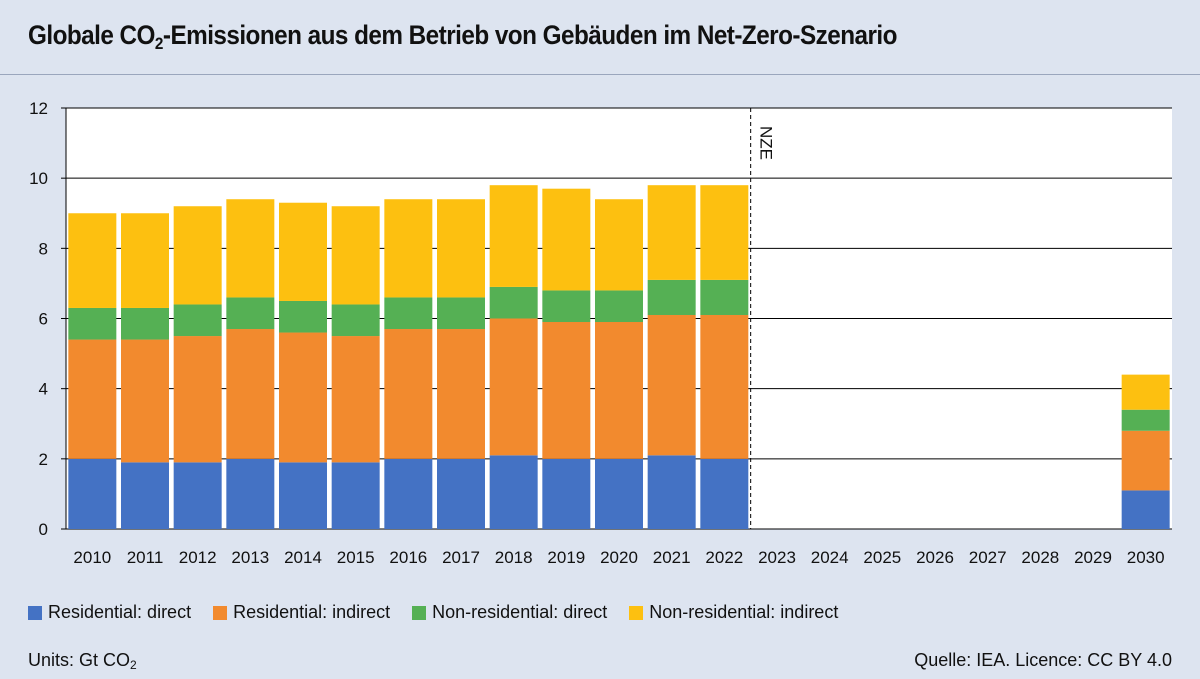 Image resolution: width=1200 pixels, height=679 pixels. What do you see at coordinates (92, 557) in the screenshot?
I see `x-tick-label: 2010` at bounding box center [92, 557].